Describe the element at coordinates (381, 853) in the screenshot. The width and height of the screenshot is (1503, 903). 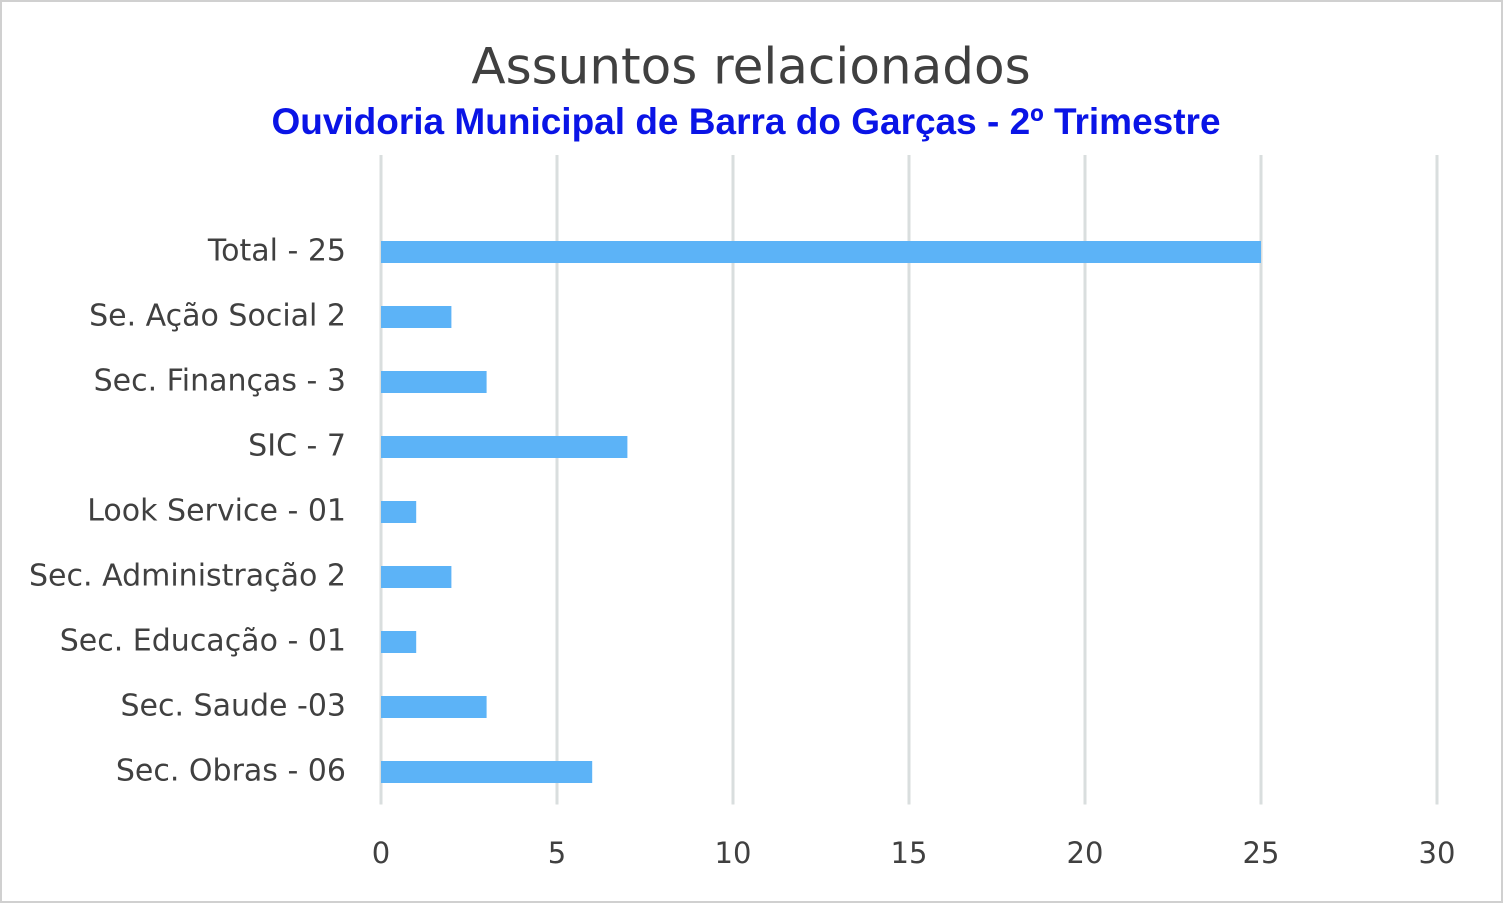
I see `x-tick-label: 0` at that location.